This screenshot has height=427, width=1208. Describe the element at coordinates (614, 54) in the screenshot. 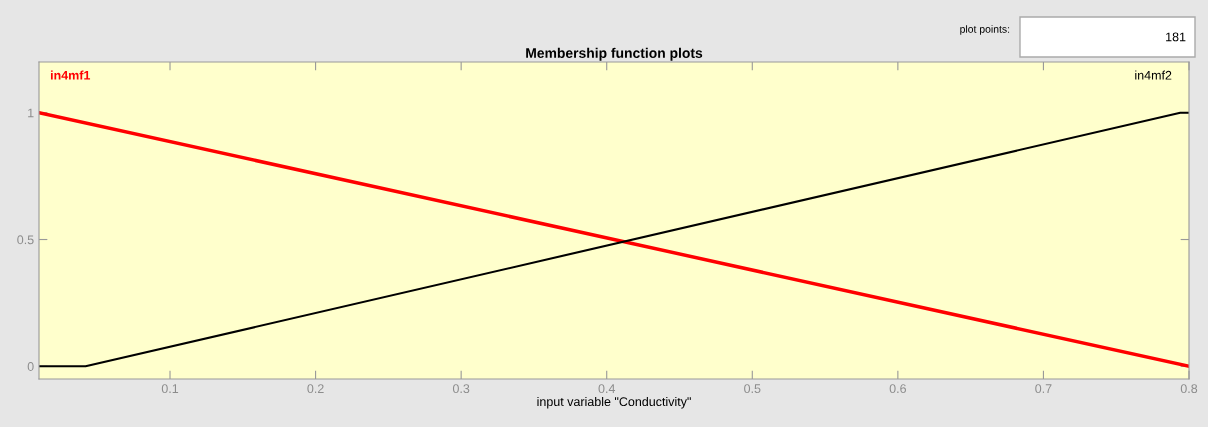

I see `chart-title: Membership function plots` at that location.